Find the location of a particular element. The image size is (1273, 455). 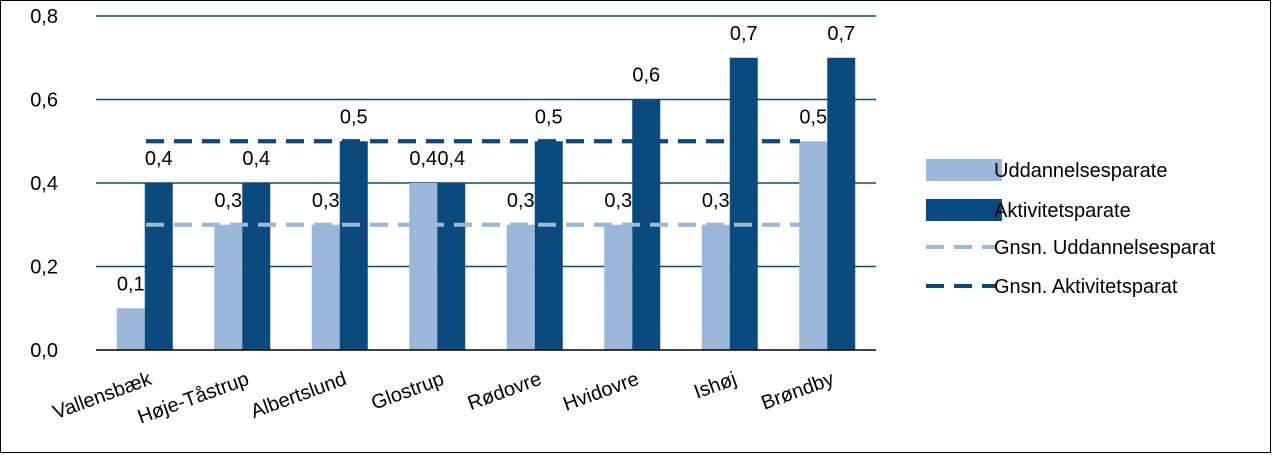

y-tick-label: 0,6 is located at coordinates (44, 101).